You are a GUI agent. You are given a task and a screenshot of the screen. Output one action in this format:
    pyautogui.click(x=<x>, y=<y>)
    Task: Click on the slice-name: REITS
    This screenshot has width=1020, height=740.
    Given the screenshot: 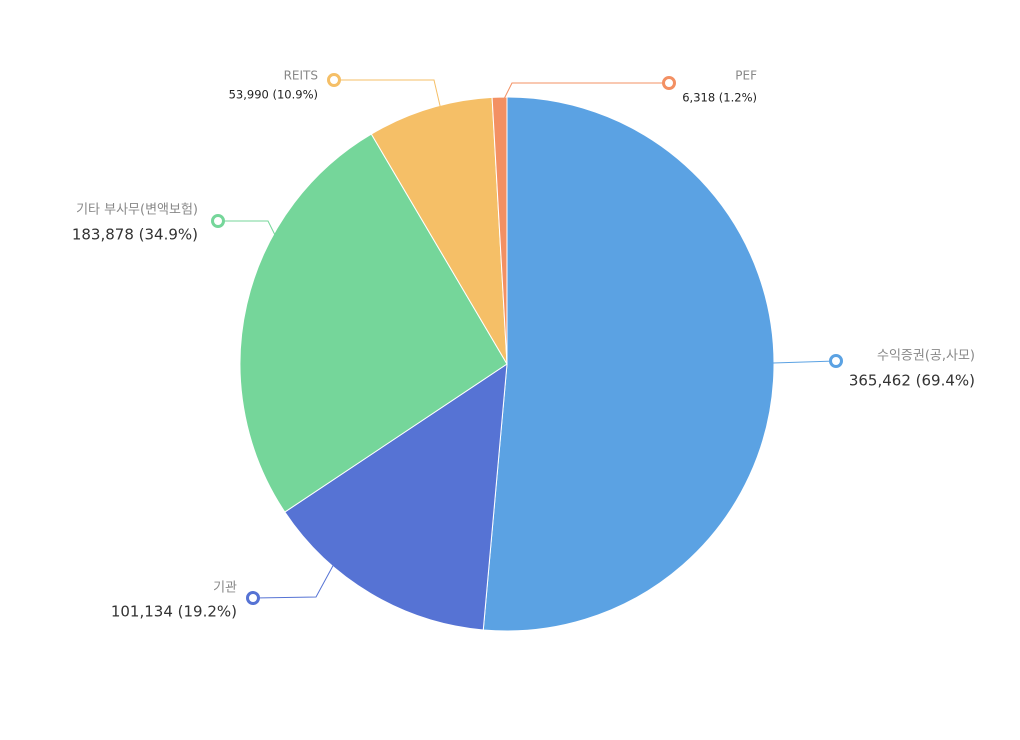 What is the action you would take?
    pyautogui.click(x=301, y=76)
    